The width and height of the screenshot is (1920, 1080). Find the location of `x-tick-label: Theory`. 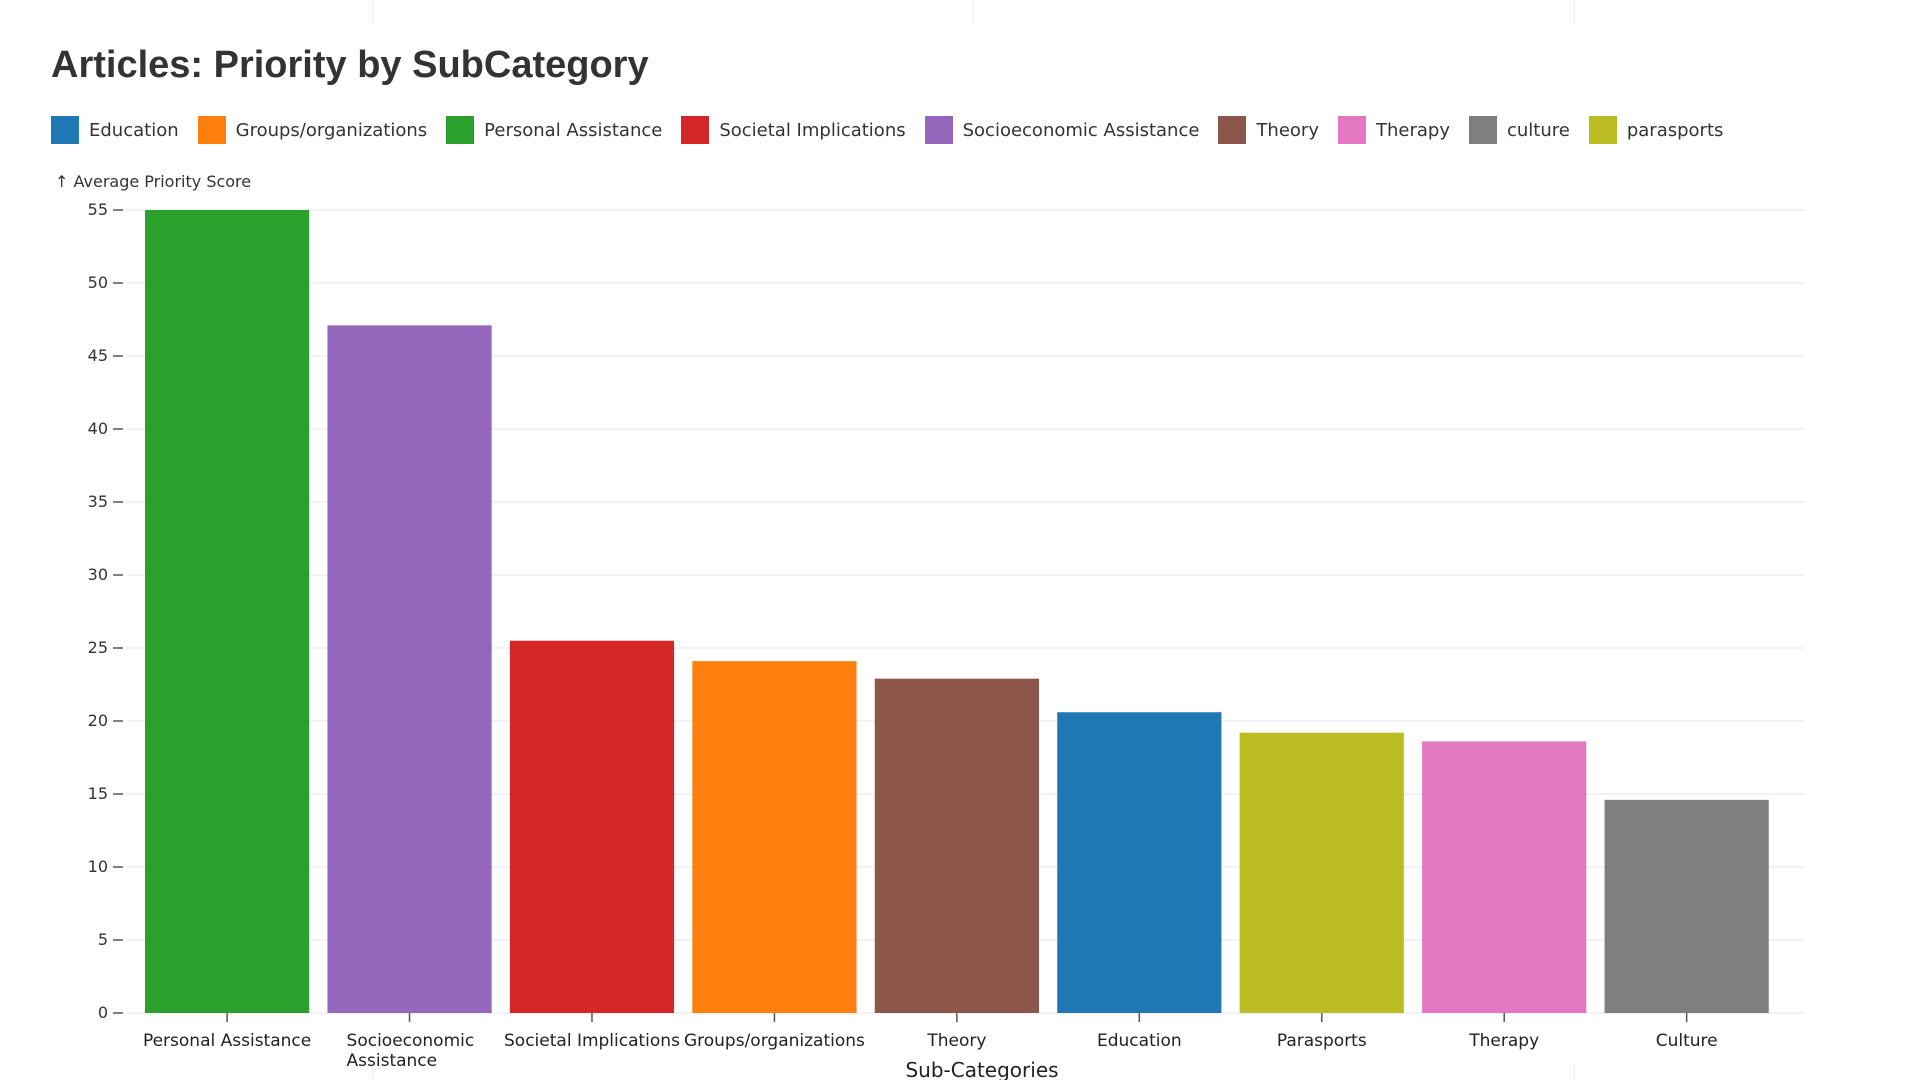

x-tick-label: Theory is located at coordinates (956, 1041).